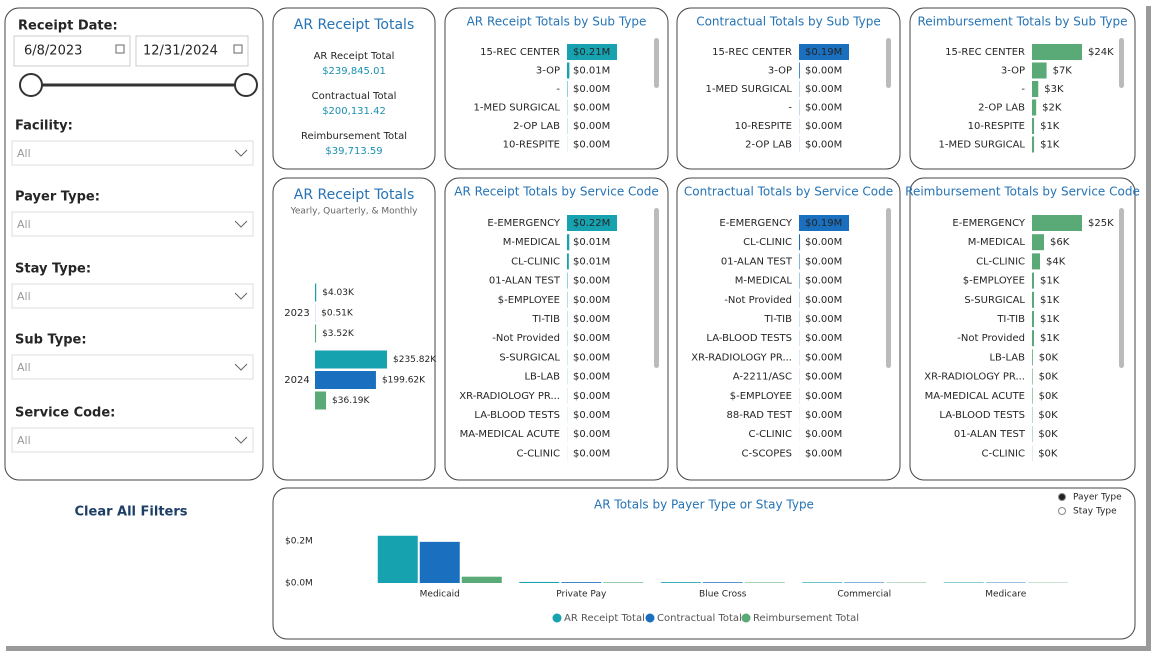 This screenshot has width=1155, height=656. What do you see at coordinates (68, 26) in the screenshot?
I see `date-label: Receipt Date:` at bounding box center [68, 26].